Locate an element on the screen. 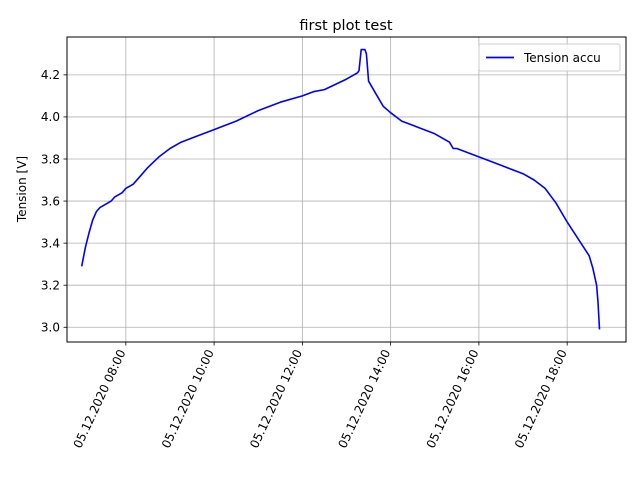  y-tick-label: 3.8 is located at coordinates (50, 159).